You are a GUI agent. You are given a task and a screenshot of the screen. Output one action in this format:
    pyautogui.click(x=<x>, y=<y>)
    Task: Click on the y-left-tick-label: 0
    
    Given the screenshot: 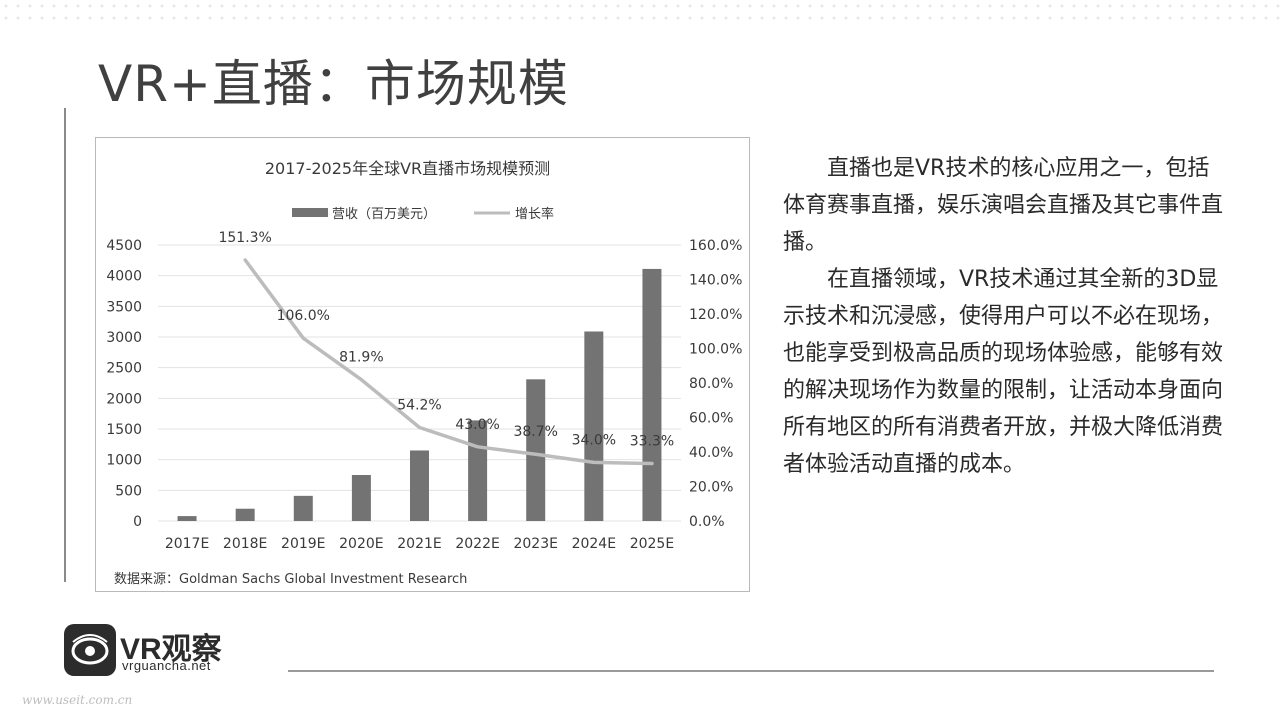 What is the action you would take?
    pyautogui.click(x=137, y=522)
    